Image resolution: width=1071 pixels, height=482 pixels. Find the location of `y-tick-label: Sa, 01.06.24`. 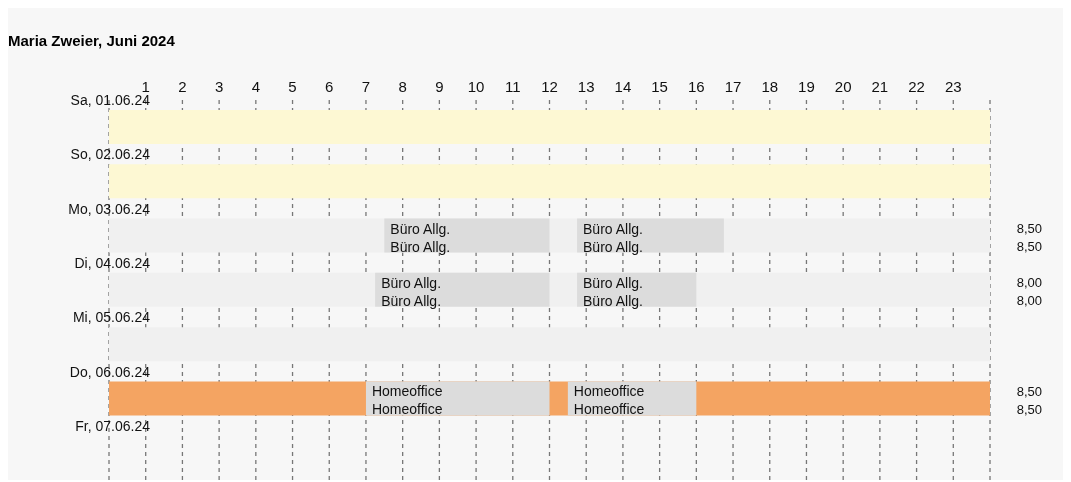

y-tick-label: Sa, 01.06.24 is located at coordinates (110, 100).